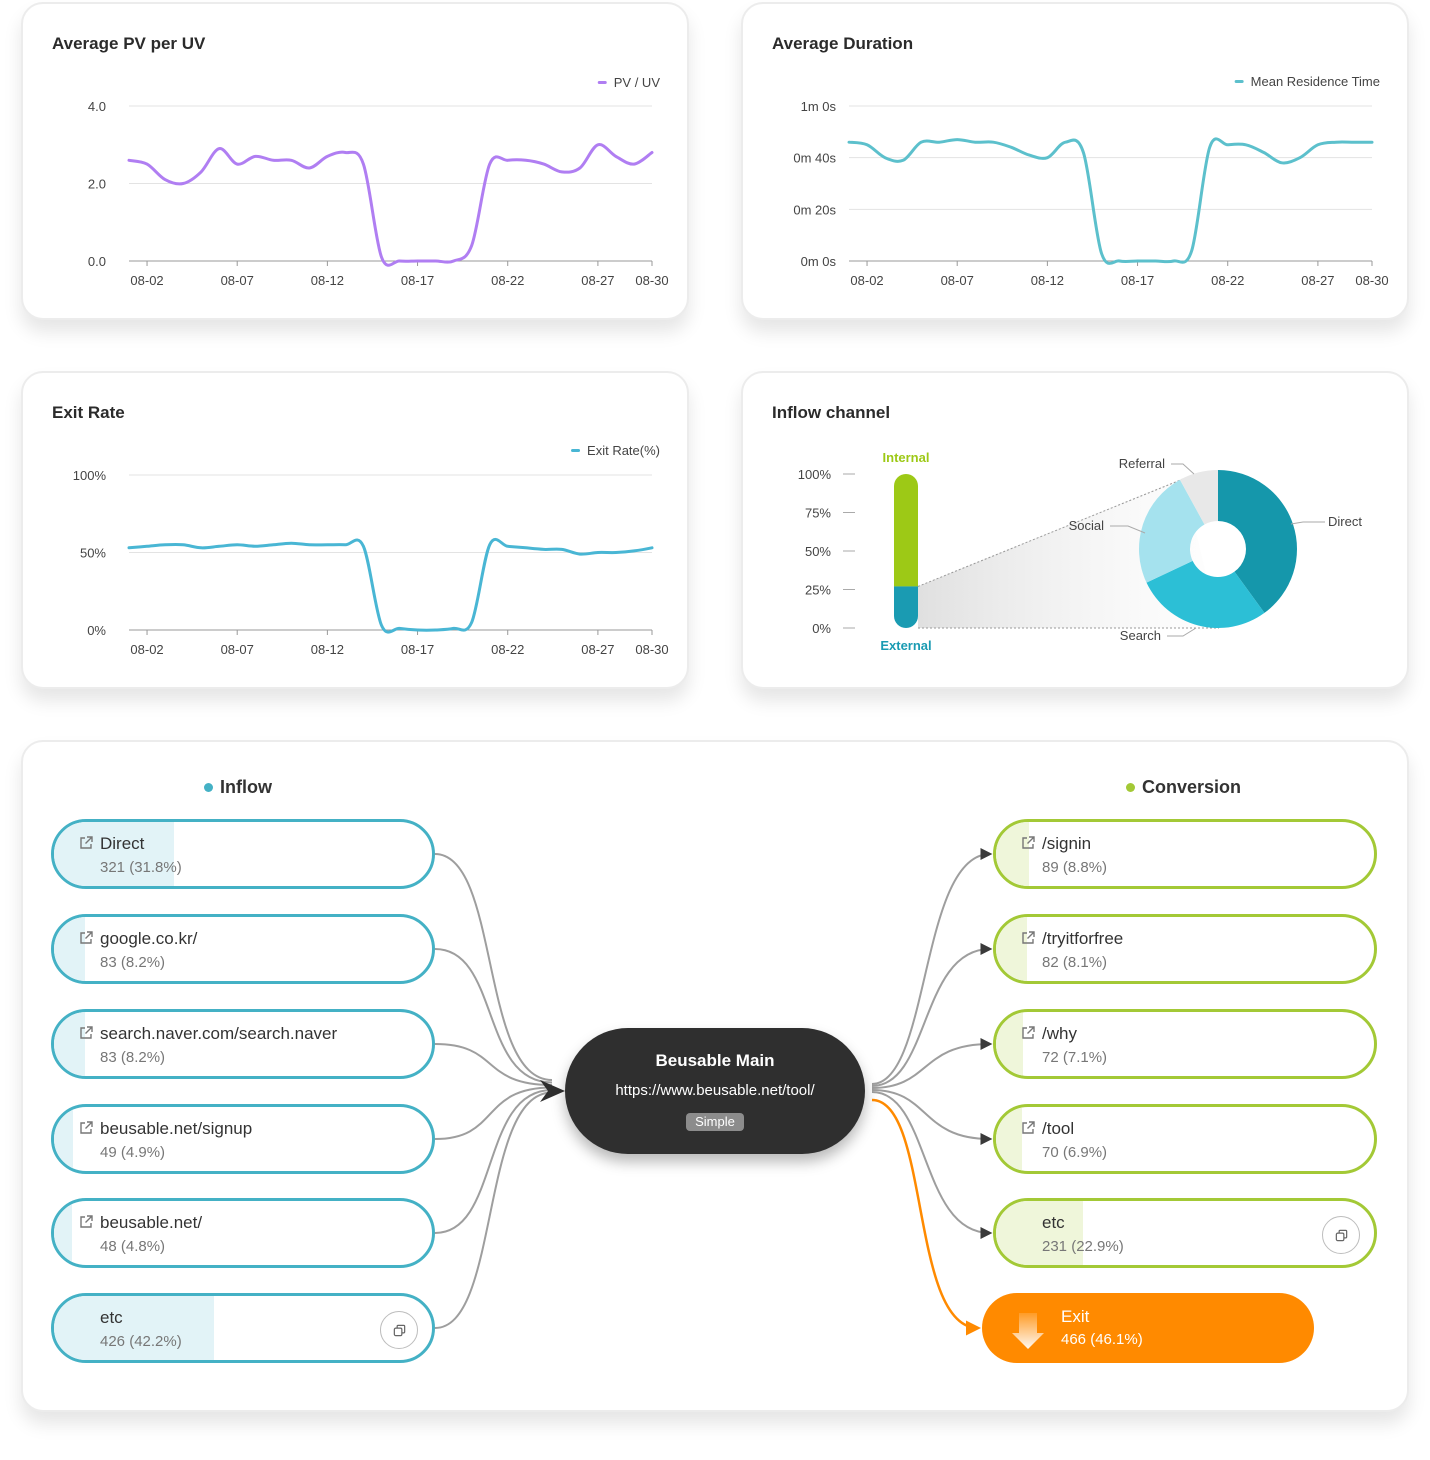 The image size is (1430, 1460). Describe the element at coordinates (243, 1044) in the screenshot. I see `inflow-node: search.naver.com/search.naver 83 (8.2%)` at that location.